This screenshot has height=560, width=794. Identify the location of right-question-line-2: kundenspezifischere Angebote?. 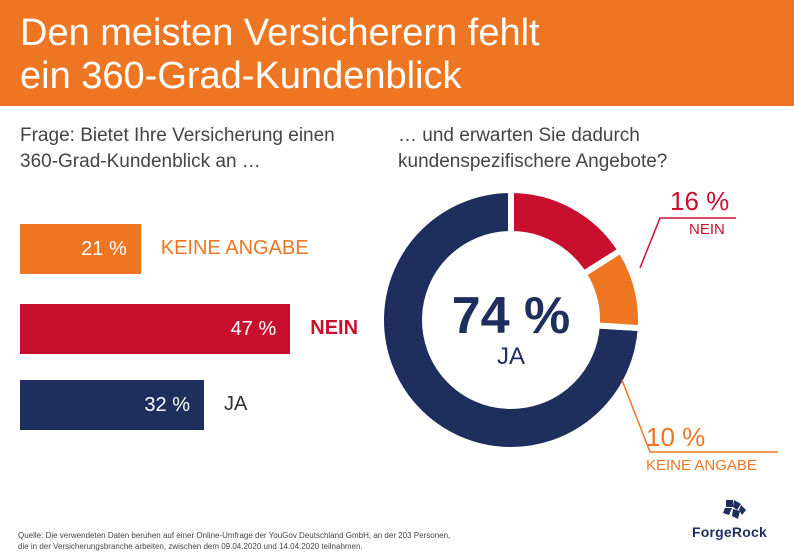
(533, 161).